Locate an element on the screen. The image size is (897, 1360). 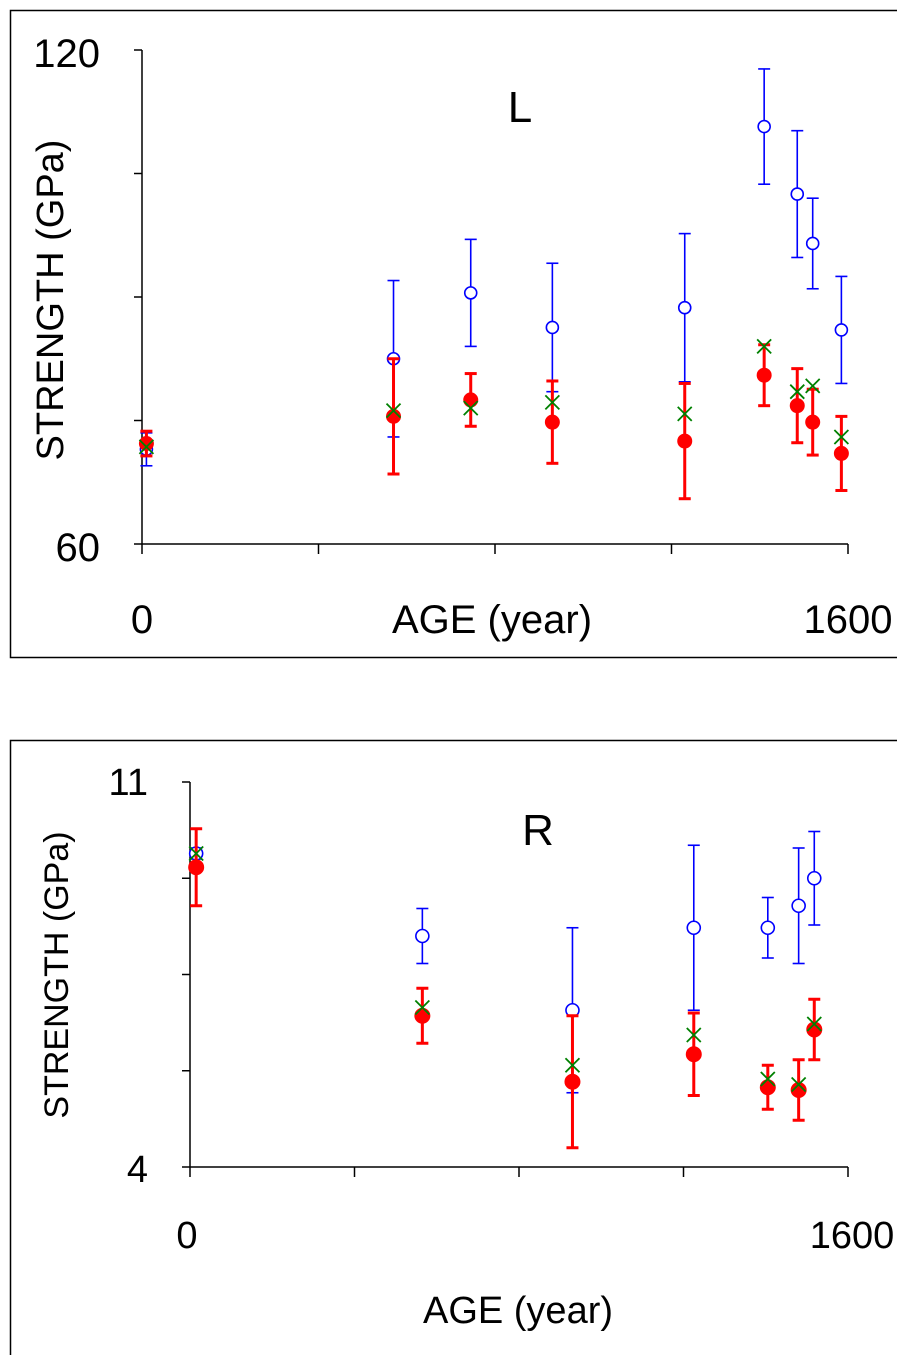
panel-l-ylabel: STRENGTH (GPa) is located at coordinates (51, 300).